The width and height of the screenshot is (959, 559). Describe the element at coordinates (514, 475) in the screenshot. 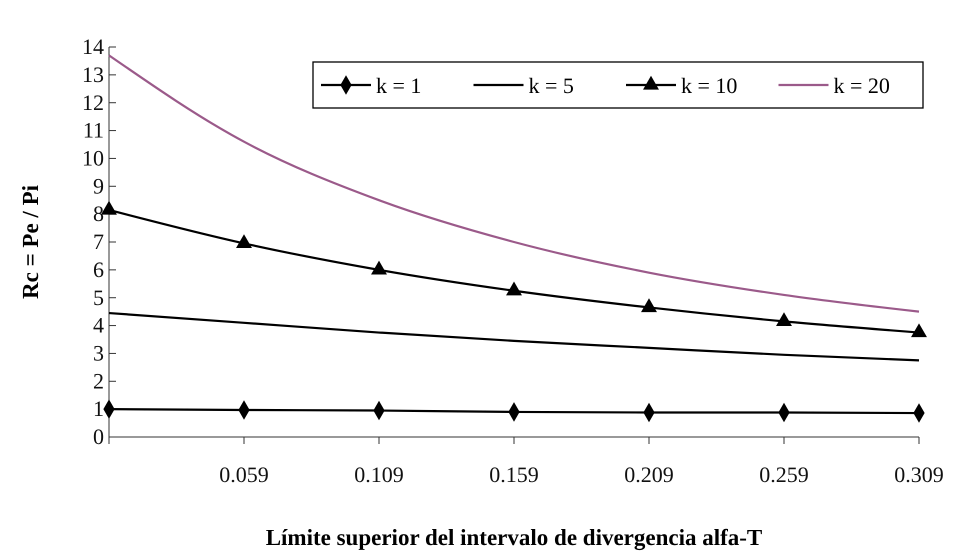

I see `x-tick-label: 0.159` at that location.